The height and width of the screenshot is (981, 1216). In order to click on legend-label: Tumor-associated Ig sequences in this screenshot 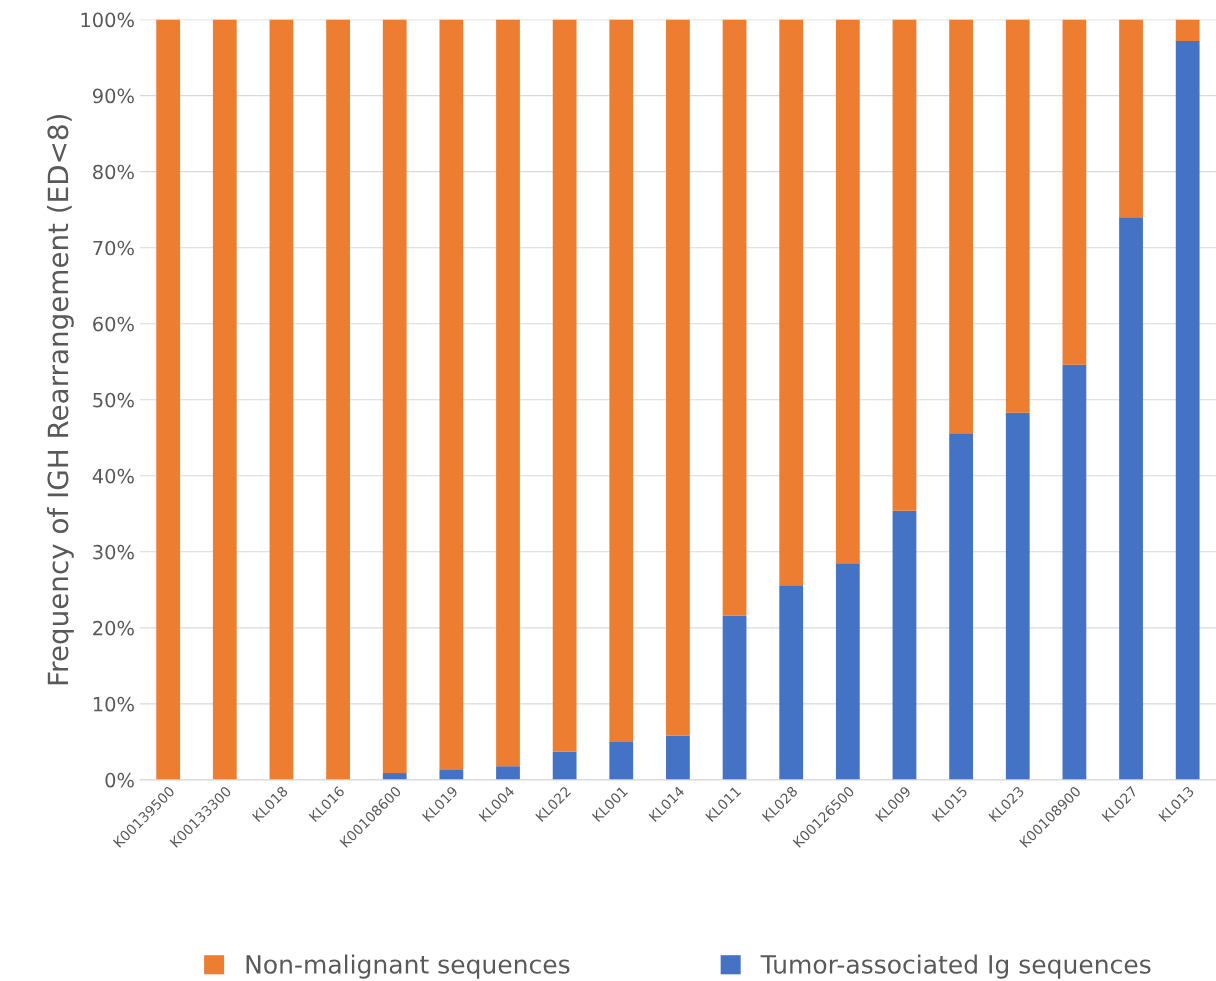, I will do `click(955, 966)`.